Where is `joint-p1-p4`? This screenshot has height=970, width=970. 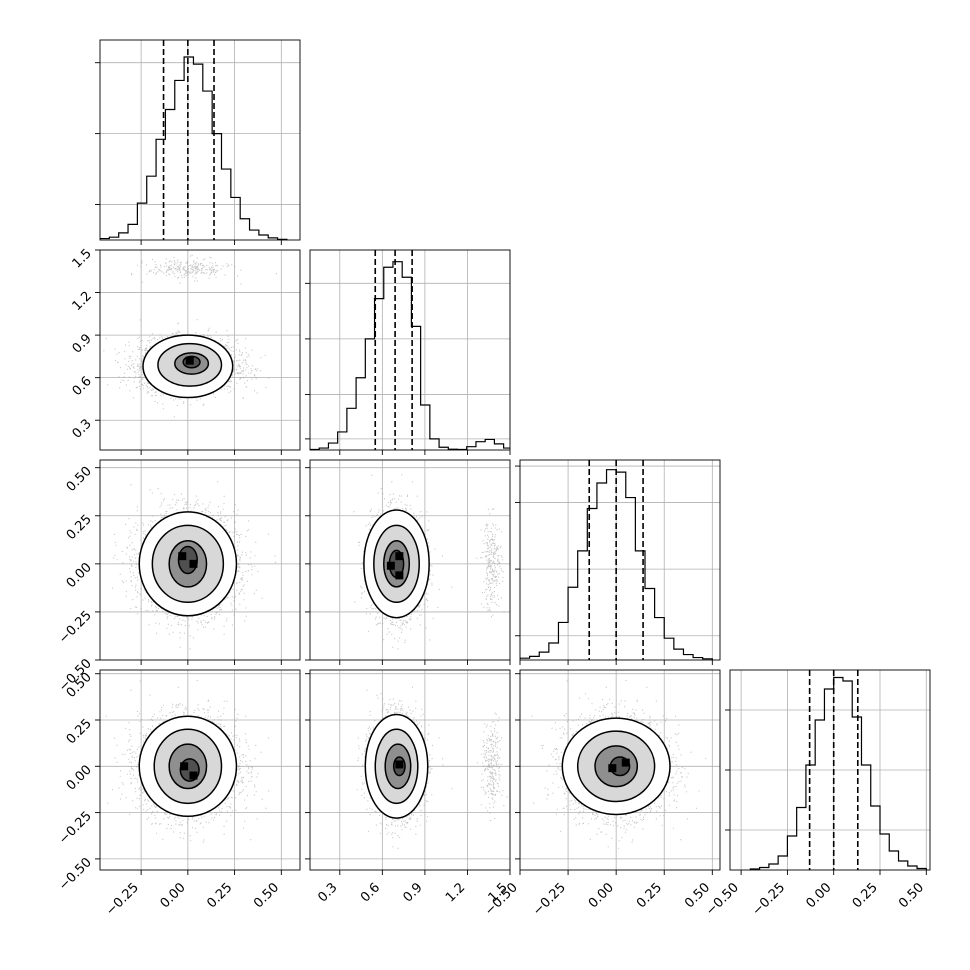
joint-p1-p4 is located at coordinates (200, 770).